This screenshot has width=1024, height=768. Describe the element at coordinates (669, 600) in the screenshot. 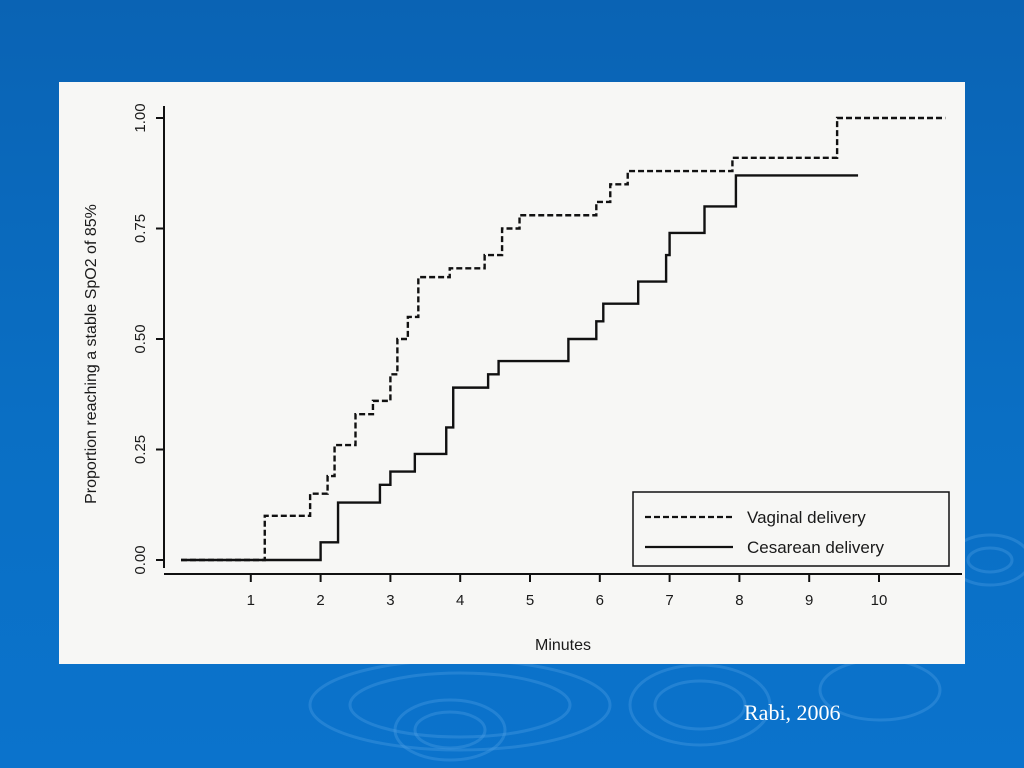

I see `x-tick-label: 7` at that location.